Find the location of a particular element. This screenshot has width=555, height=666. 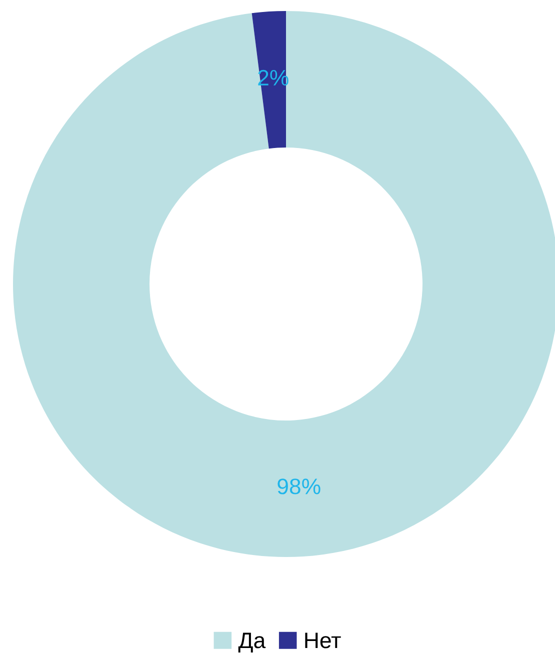

legend-label: Нет is located at coordinates (323, 640).